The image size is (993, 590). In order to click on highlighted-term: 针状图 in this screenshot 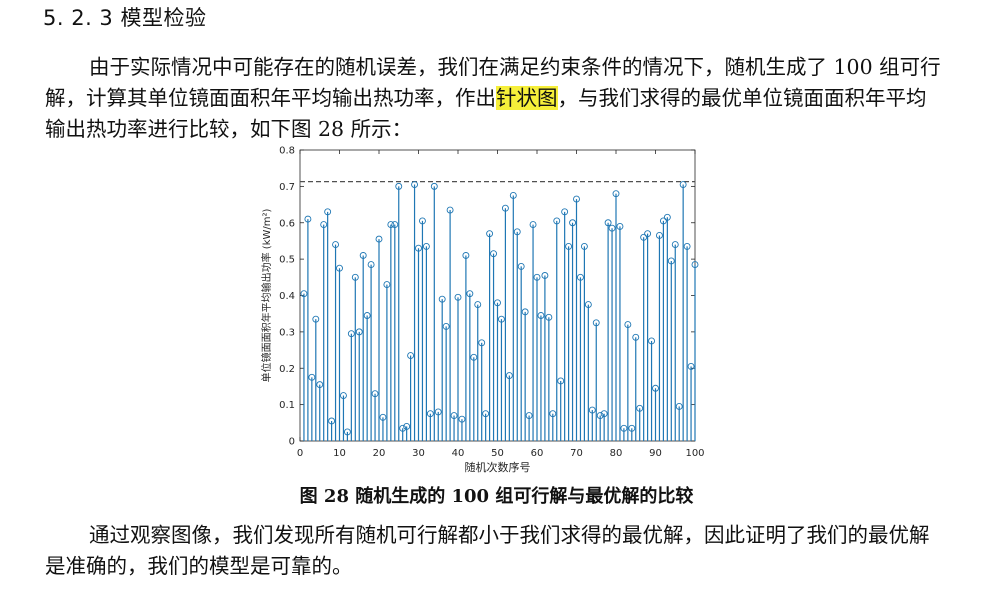, I will do `click(527, 98)`.